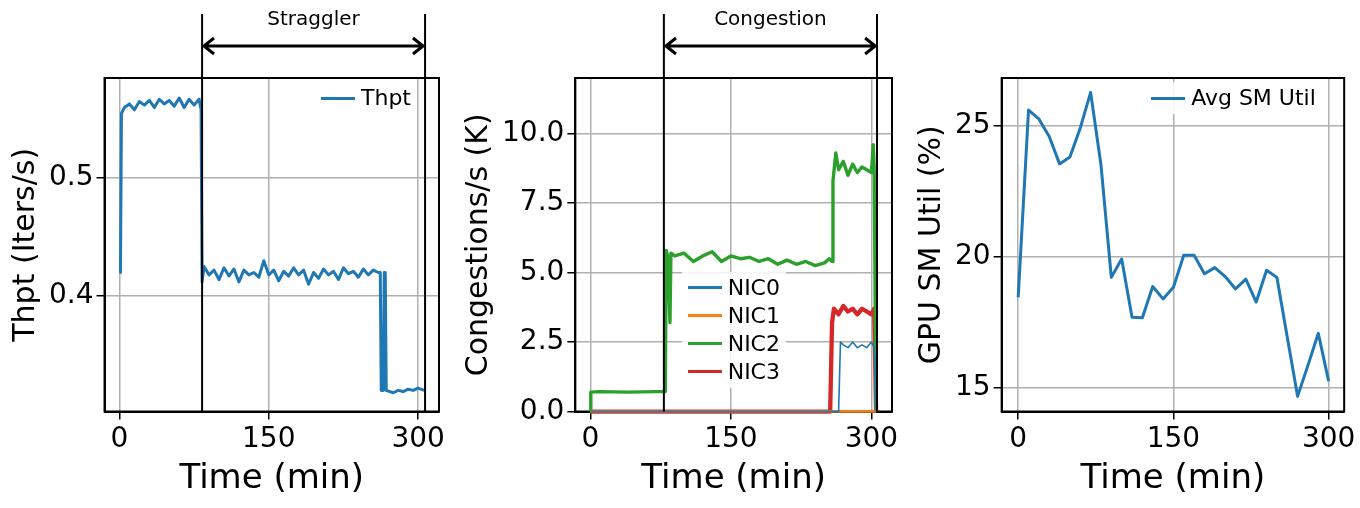  Describe the element at coordinates (542, 201) in the screenshot. I see `y-tick-label: 7.5` at that location.